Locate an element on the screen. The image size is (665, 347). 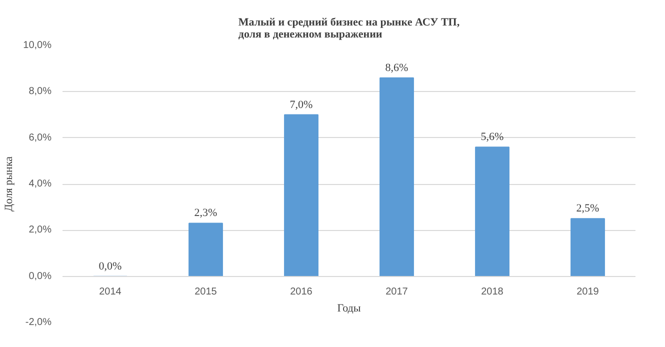
y-tick-label: 6,0% is located at coordinates (40, 138).